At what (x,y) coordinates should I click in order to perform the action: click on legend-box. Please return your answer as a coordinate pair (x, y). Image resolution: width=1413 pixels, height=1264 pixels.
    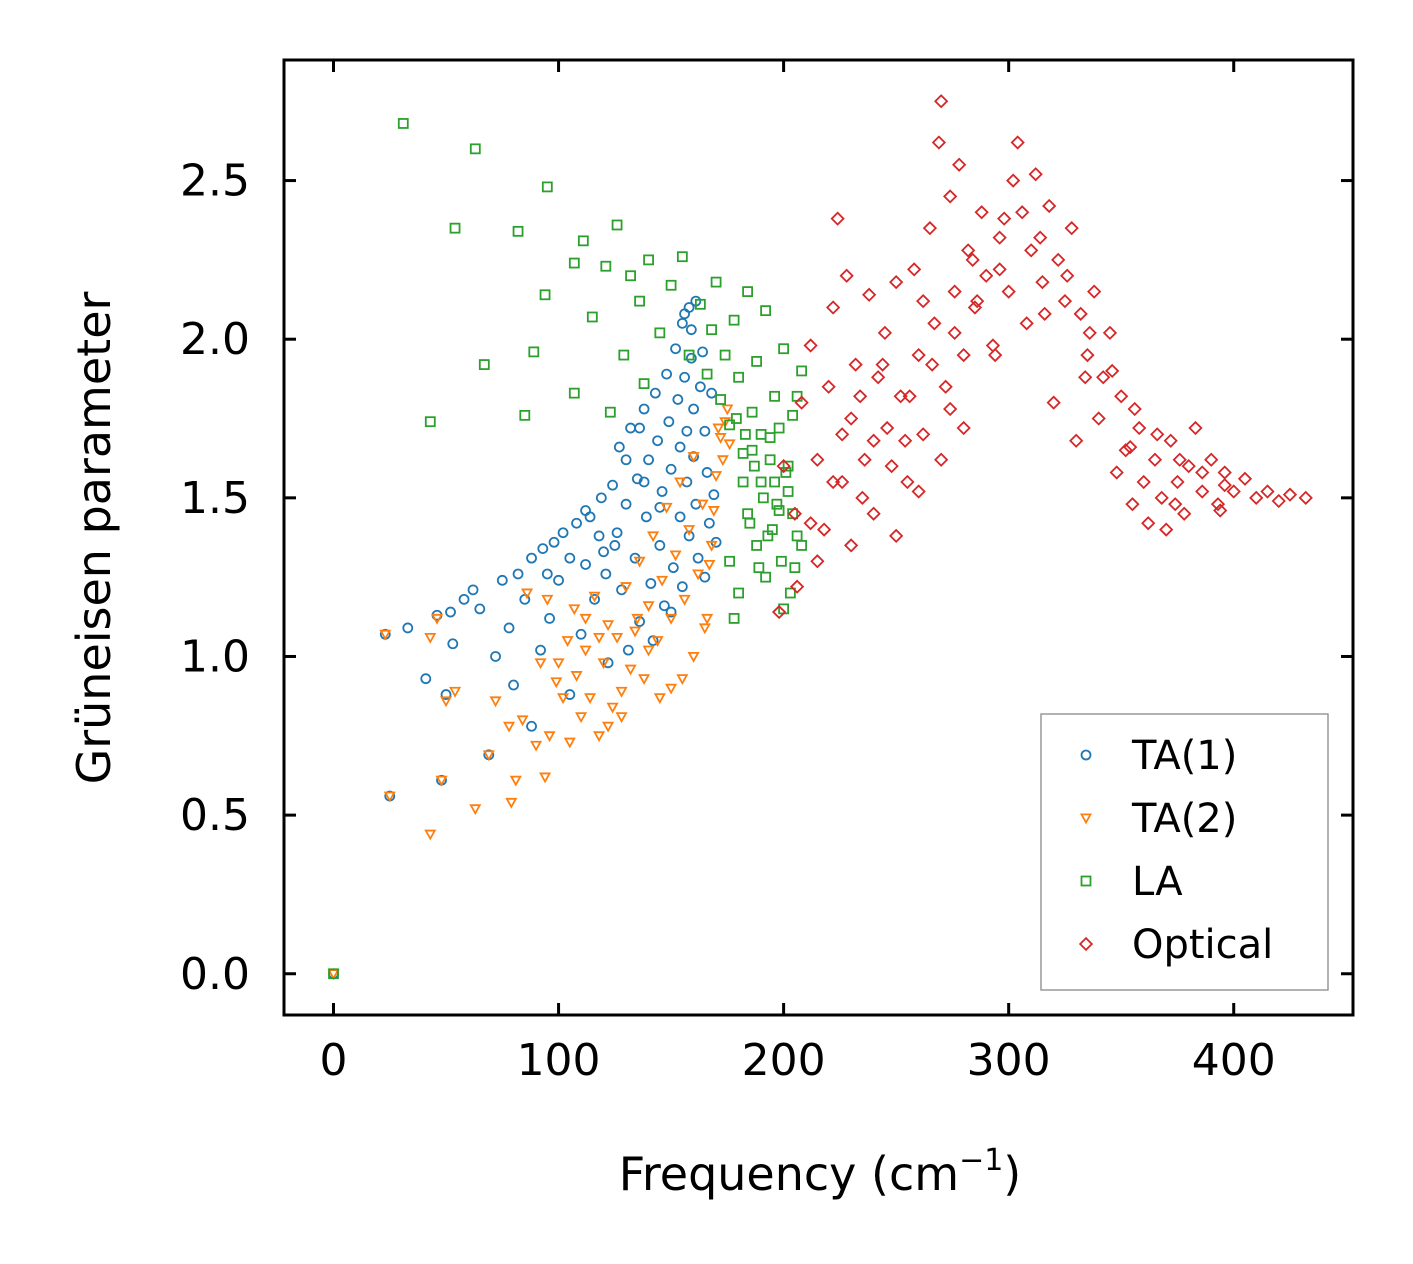
    Looking at the image, I should click on (1184, 852).